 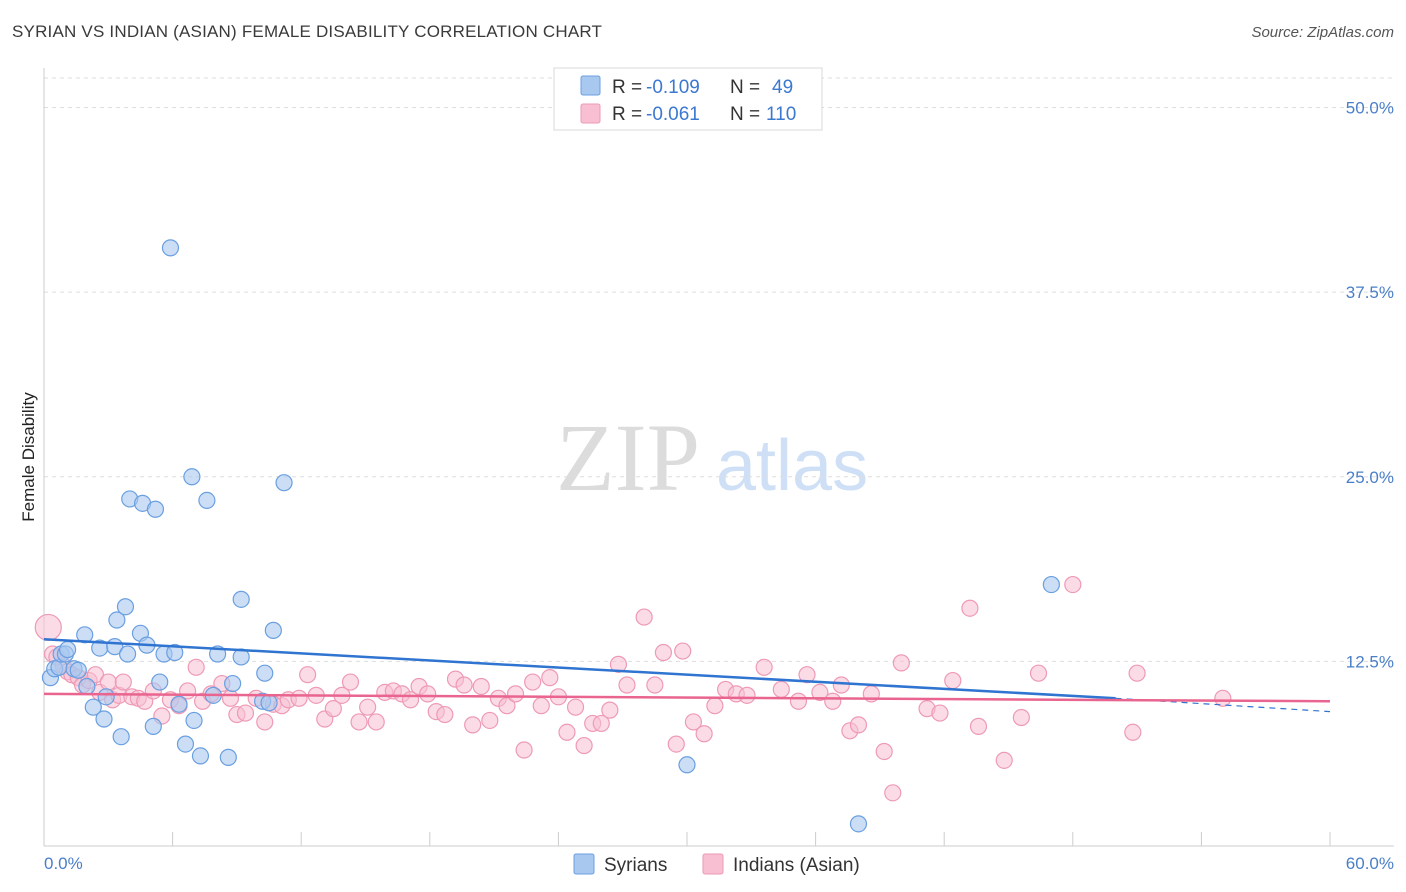 What do you see at coordinates (1370, 385) in the screenshot?
I see `y-tick-labels: 12.5% 25.0% 37.5% 50.0%` at bounding box center [1370, 385].